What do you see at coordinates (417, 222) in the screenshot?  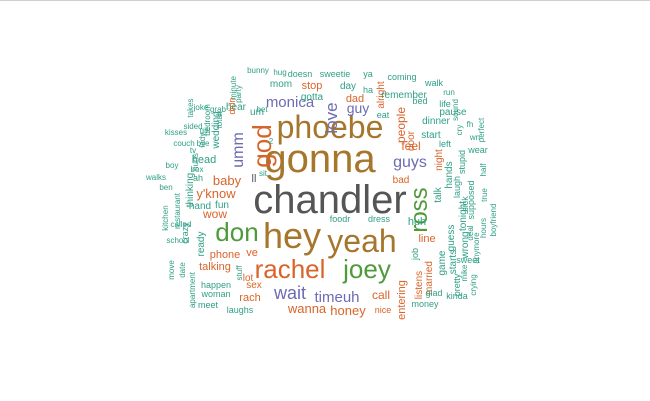 I see `word-huh: huh` at bounding box center [417, 222].